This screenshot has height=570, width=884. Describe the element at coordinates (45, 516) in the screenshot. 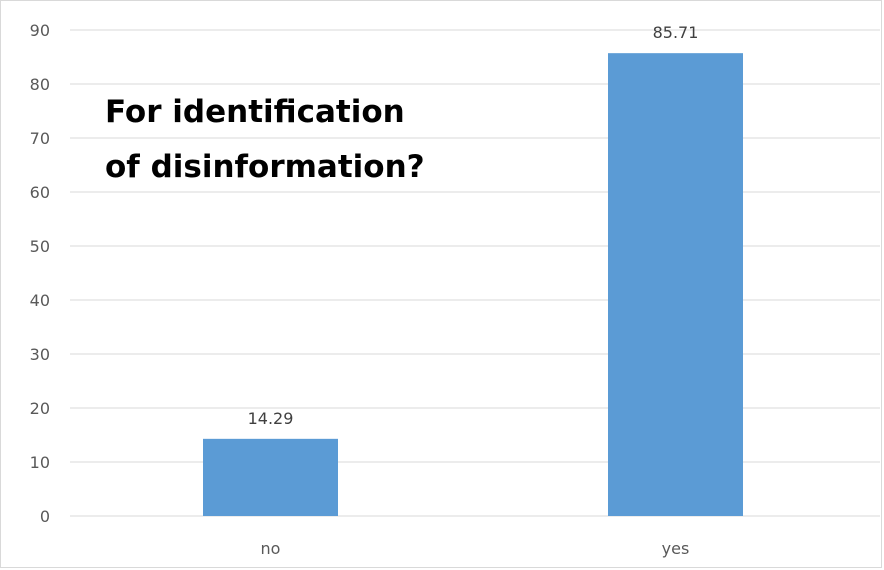

I see `y-tick-label: 0` at that location.